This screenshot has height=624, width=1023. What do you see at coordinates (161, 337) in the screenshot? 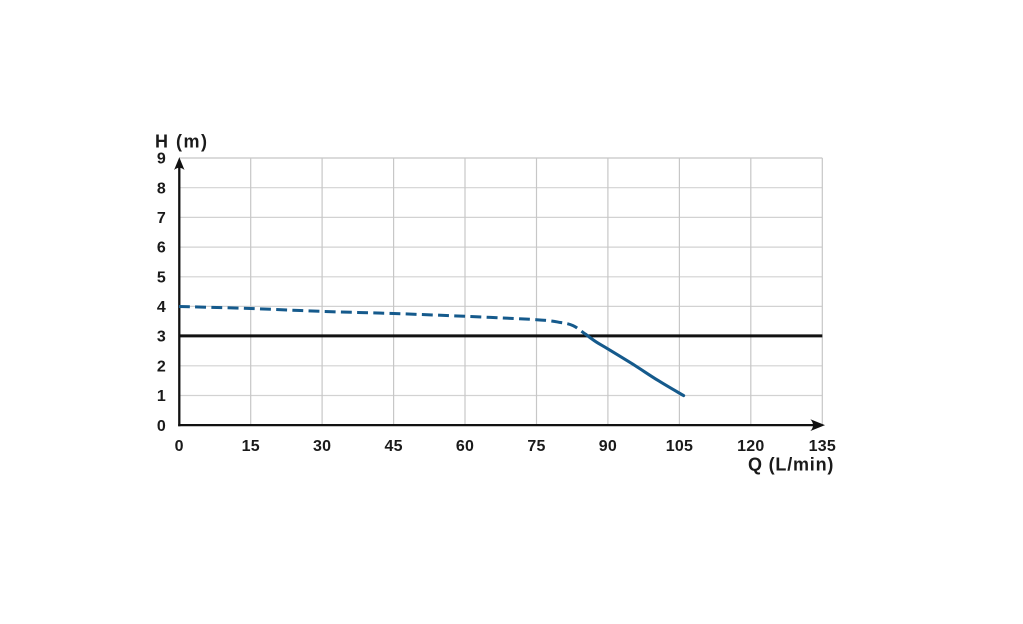
I see `svg-text: 3` at bounding box center [161, 337].